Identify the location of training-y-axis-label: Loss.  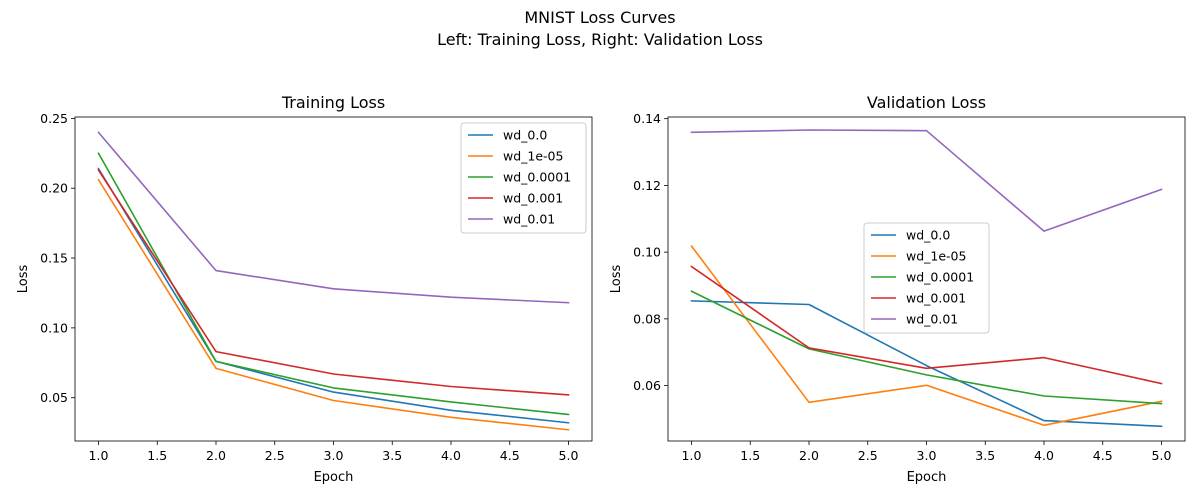
(23, 279).